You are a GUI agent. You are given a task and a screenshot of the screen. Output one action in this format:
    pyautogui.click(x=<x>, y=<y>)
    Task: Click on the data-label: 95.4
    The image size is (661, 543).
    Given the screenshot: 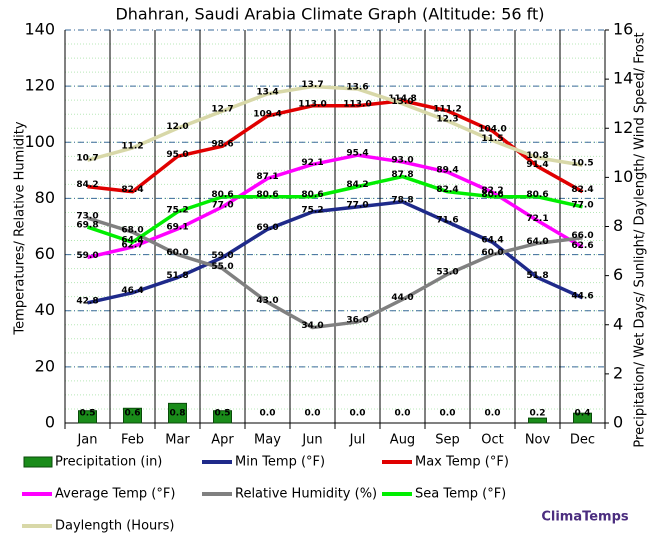 What is the action you would take?
    pyautogui.click(x=357, y=154)
    